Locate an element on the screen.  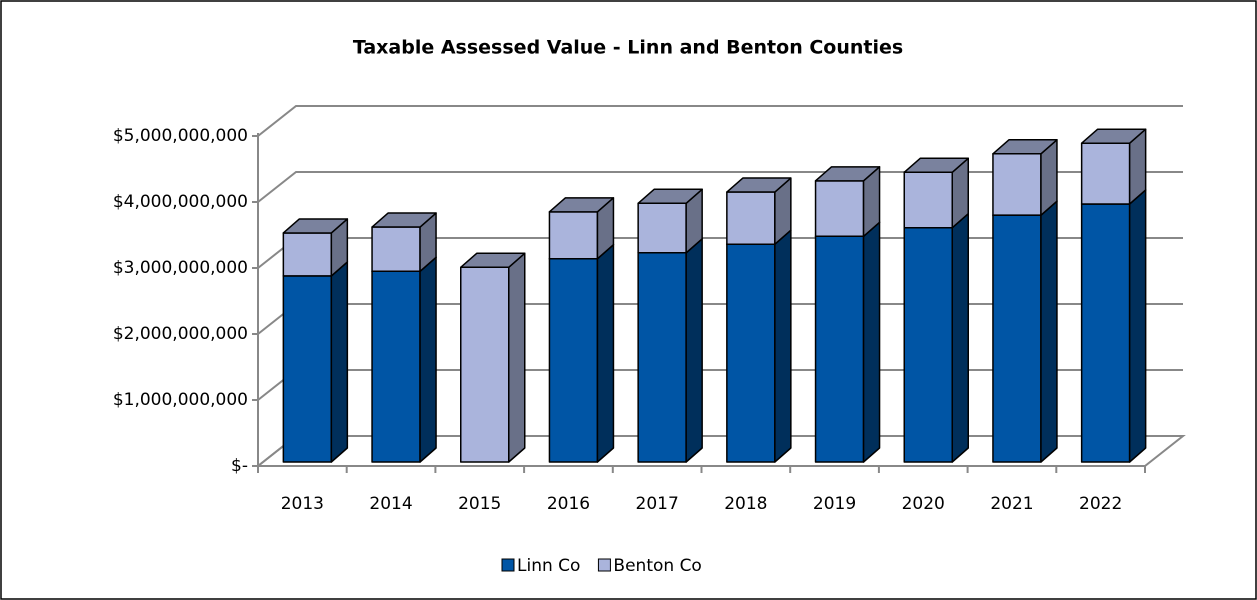
x-tick-label: 2014 is located at coordinates (390, 504).